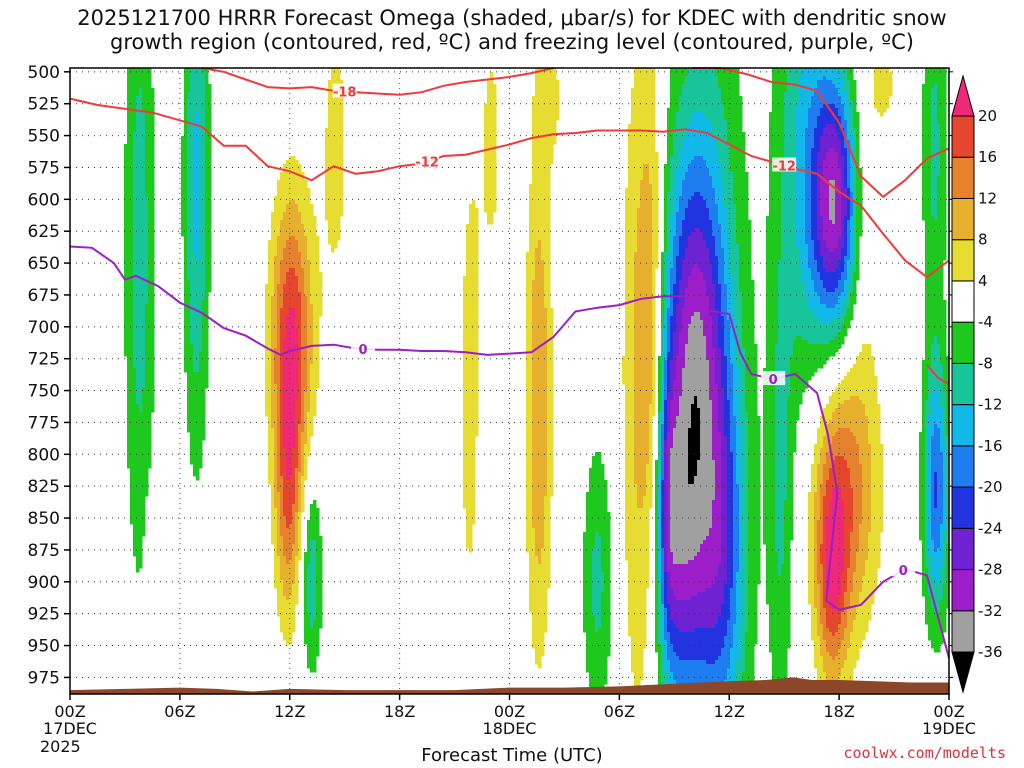  I want to click on credit-link: coolwx.com/modelts, so click(924, 753).